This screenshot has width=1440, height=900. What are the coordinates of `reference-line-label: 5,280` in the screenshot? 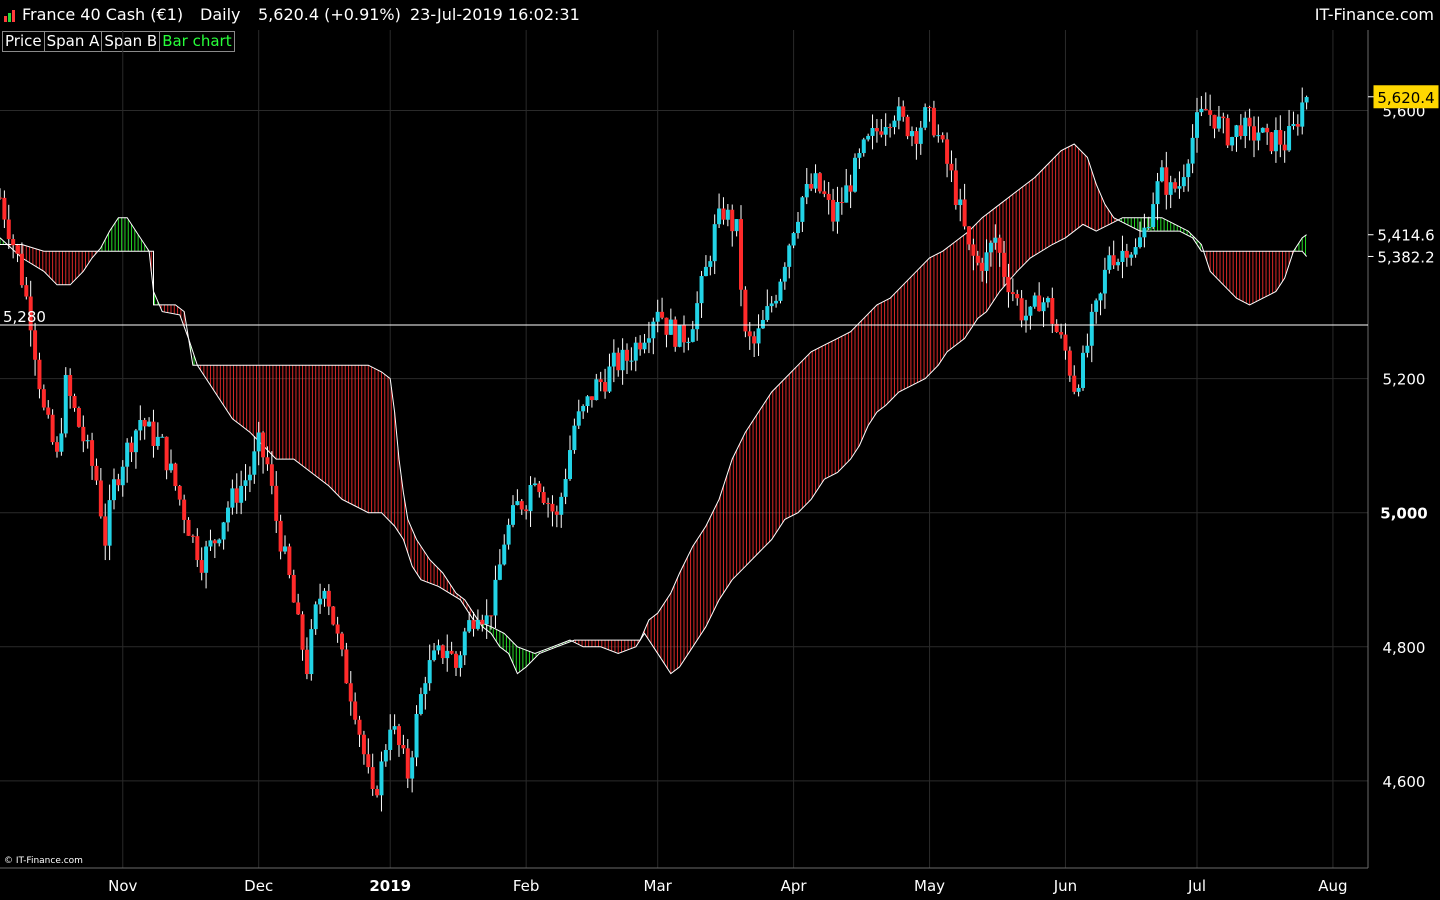 It's located at (24, 317).